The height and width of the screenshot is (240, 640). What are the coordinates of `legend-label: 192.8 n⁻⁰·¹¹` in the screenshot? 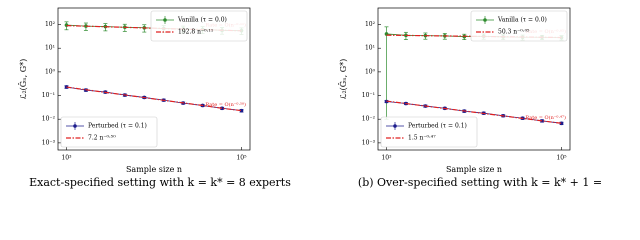 It's located at (195, 32).